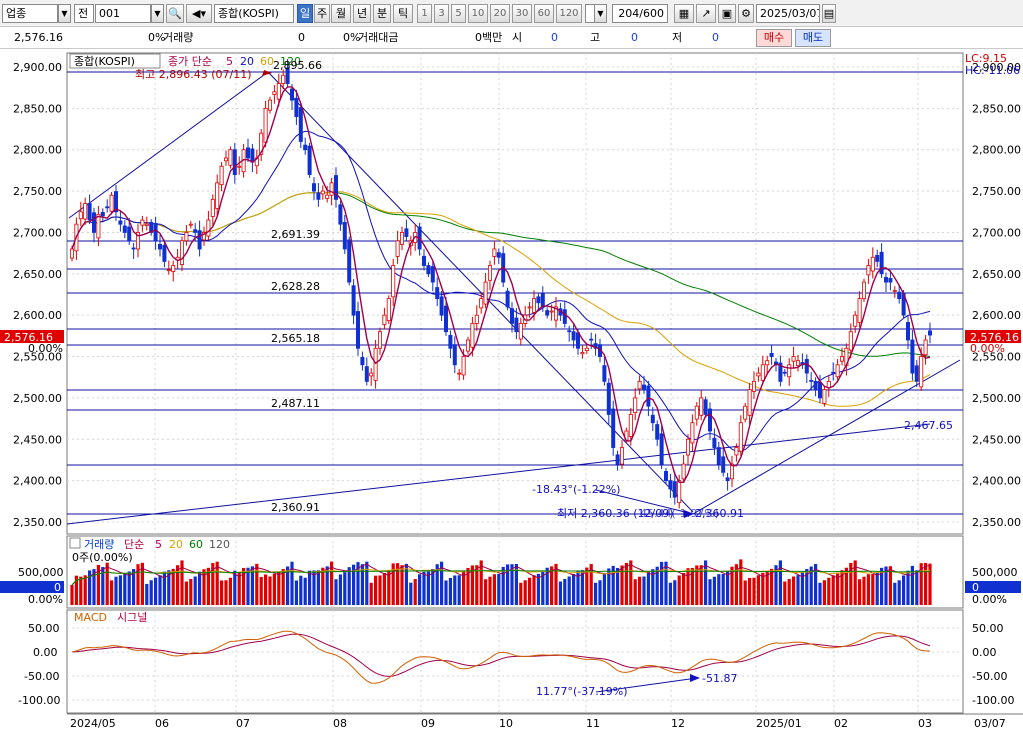 Image resolution: width=1023 pixels, height=733 pixels. Describe the element at coordinates (305, 13) in the screenshot. I see `period-day: 일` at that location.